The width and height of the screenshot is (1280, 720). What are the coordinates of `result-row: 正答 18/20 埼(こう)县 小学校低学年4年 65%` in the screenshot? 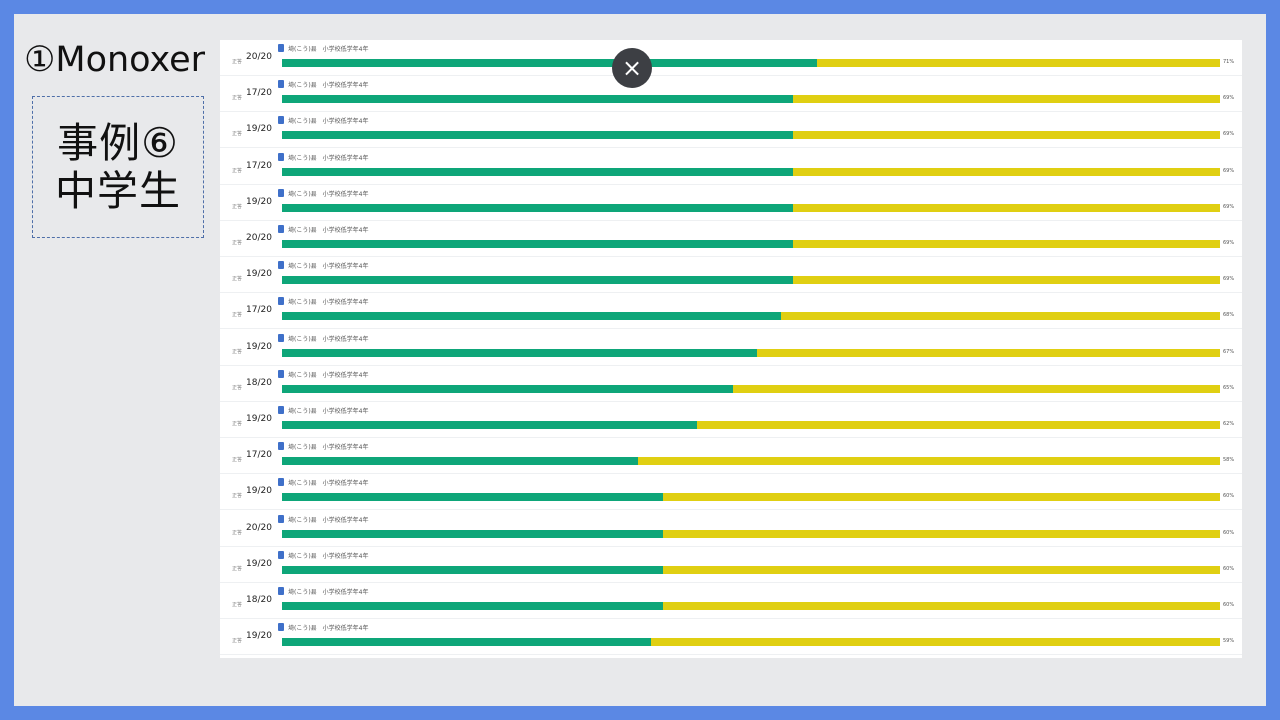 It's located at (731, 384).